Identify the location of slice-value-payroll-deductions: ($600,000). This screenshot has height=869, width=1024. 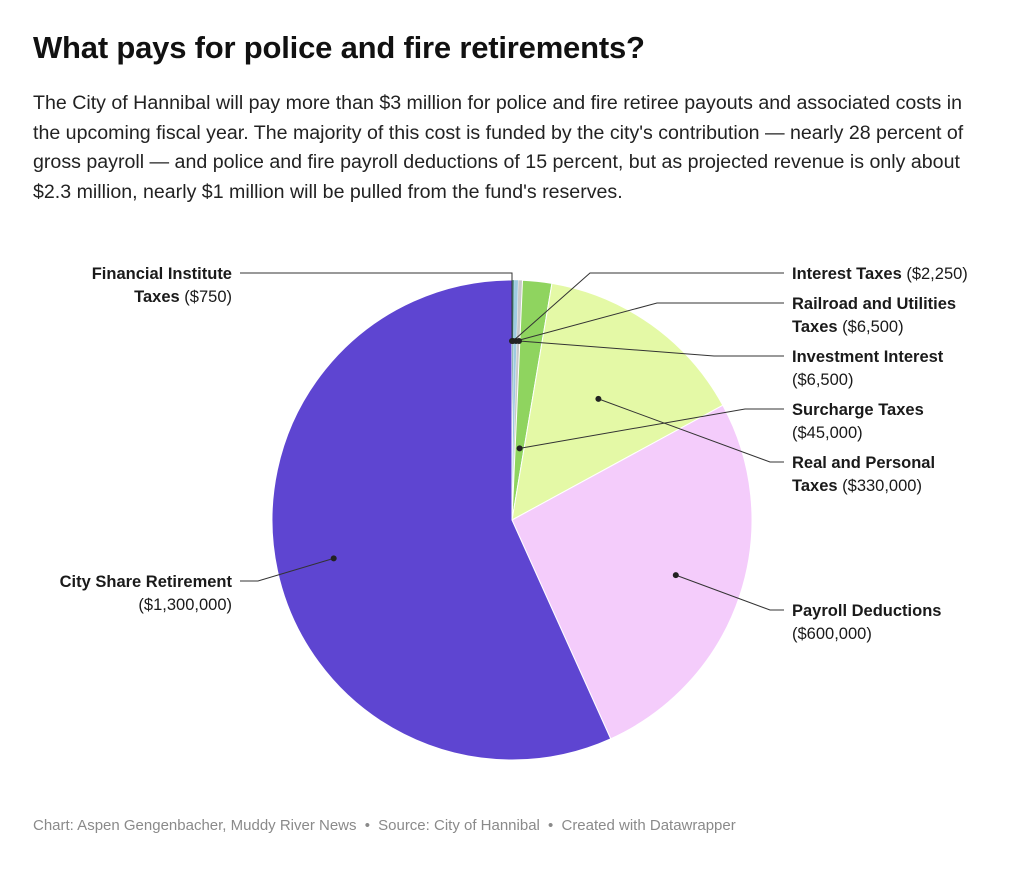
(832, 634).